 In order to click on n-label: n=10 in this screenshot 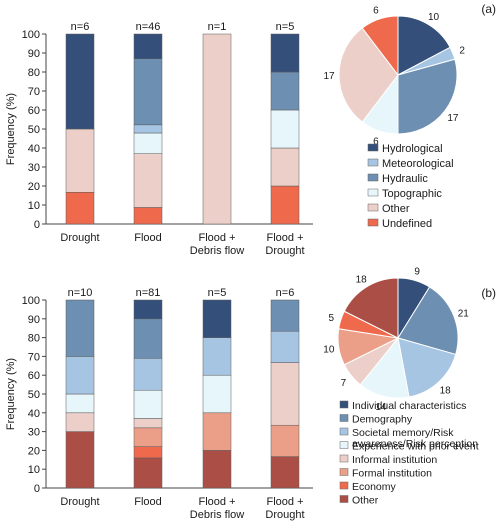, I will do `click(80, 293)`.